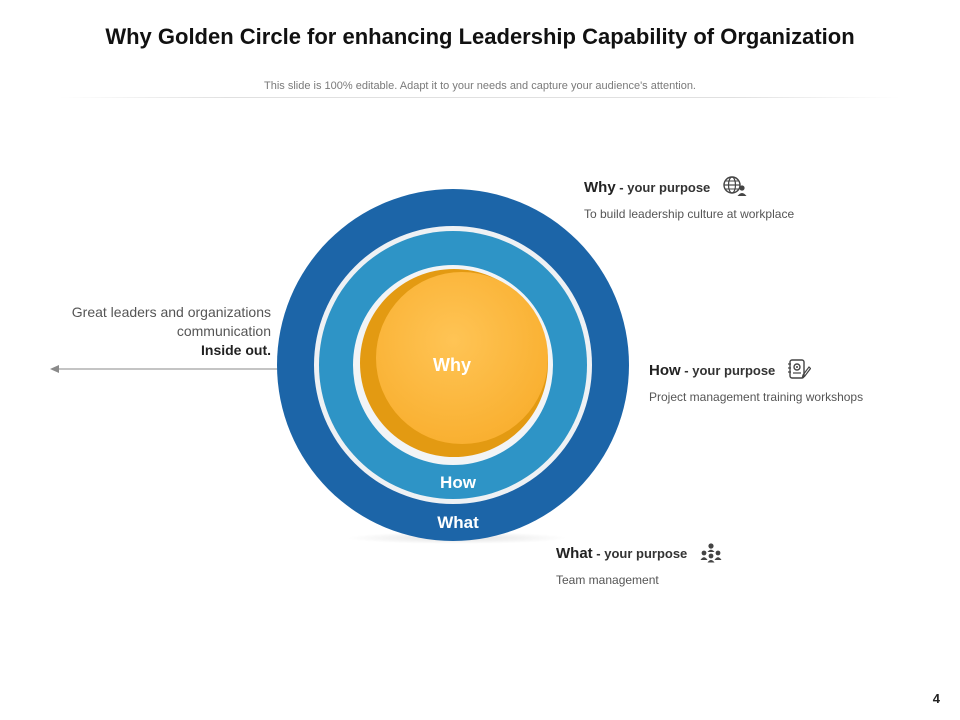  I want to click on callout-why-heading: Why - your purpose, so click(689, 188).